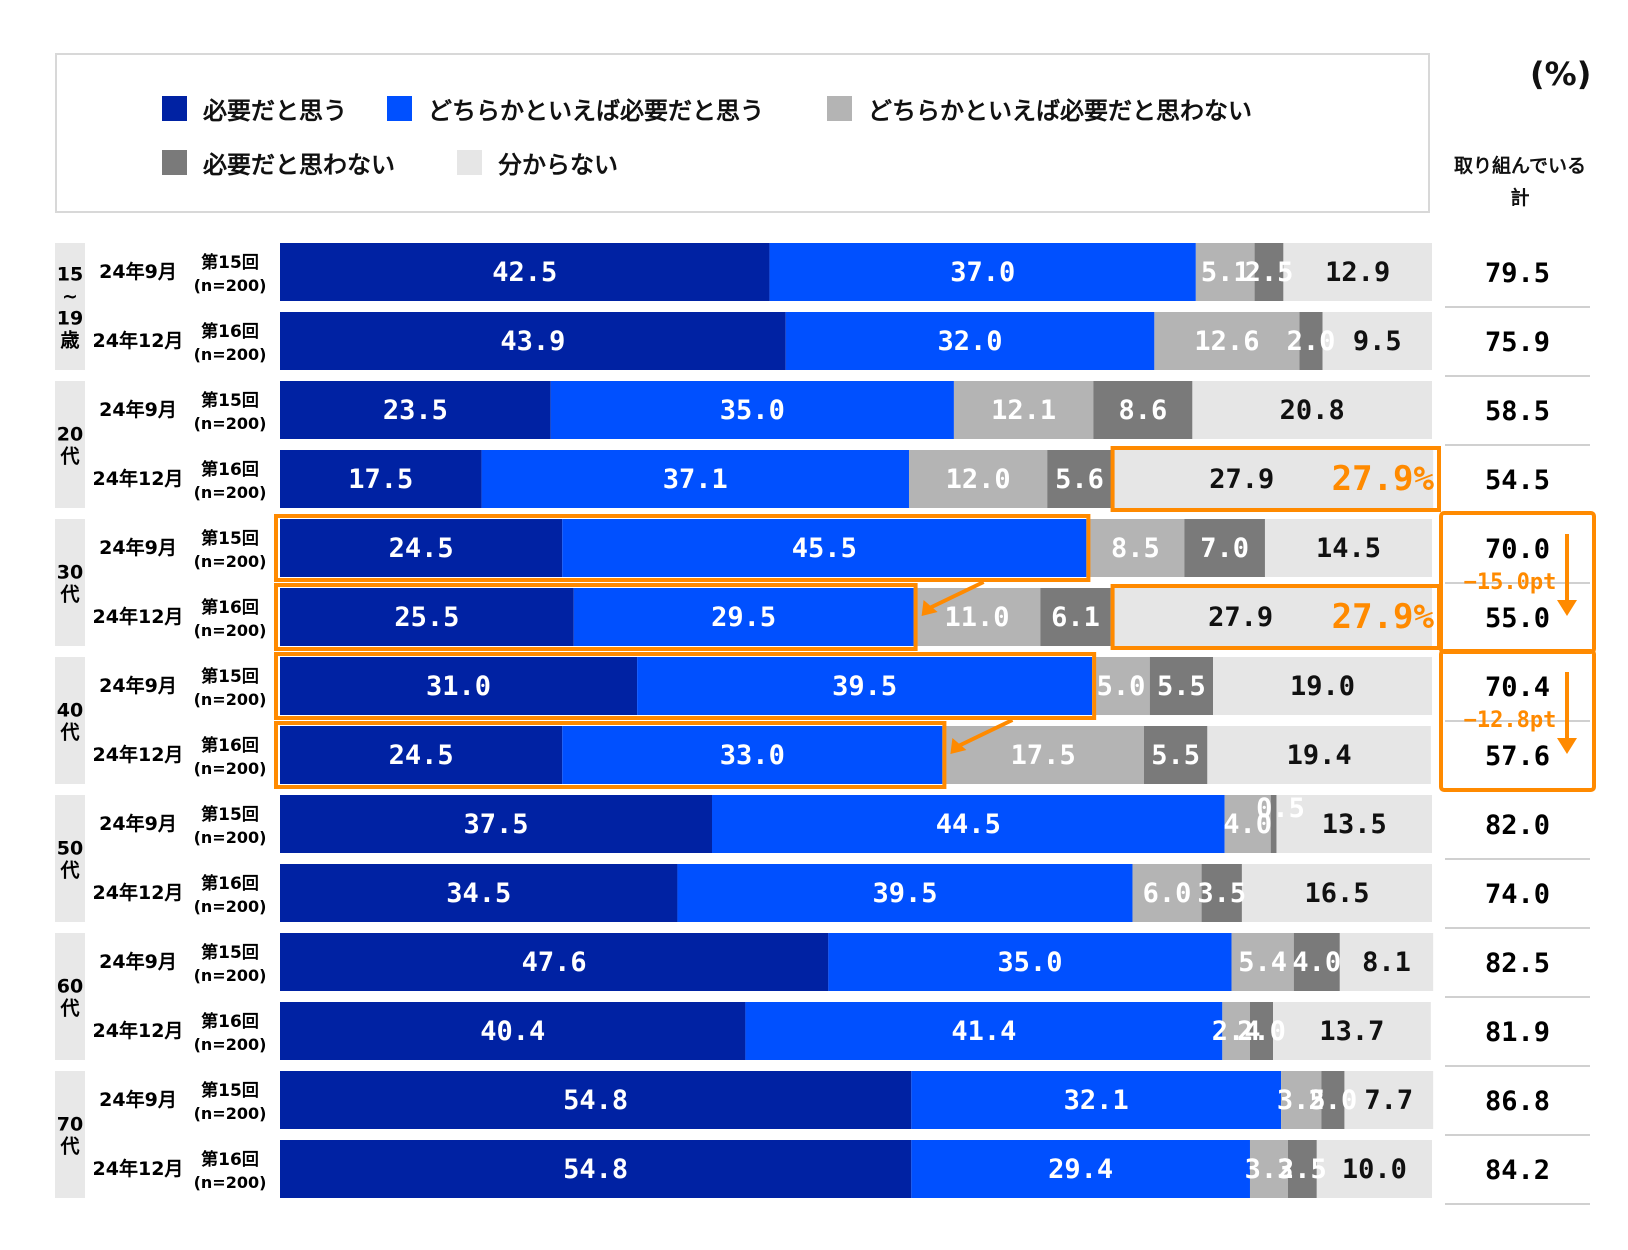  What do you see at coordinates (1520, 166) in the screenshot?
I see `total-header-line: 取り組んでいる` at bounding box center [1520, 166].